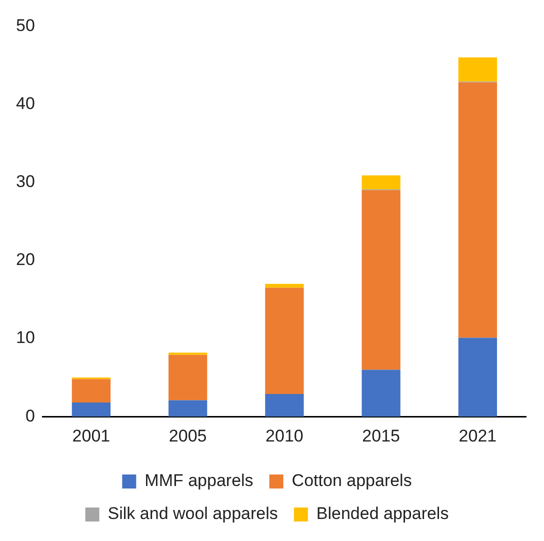 The width and height of the screenshot is (544, 541). Describe the element at coordinates (477, 436) in the screenshot. I see `x-tick-label: 2021` at that location.